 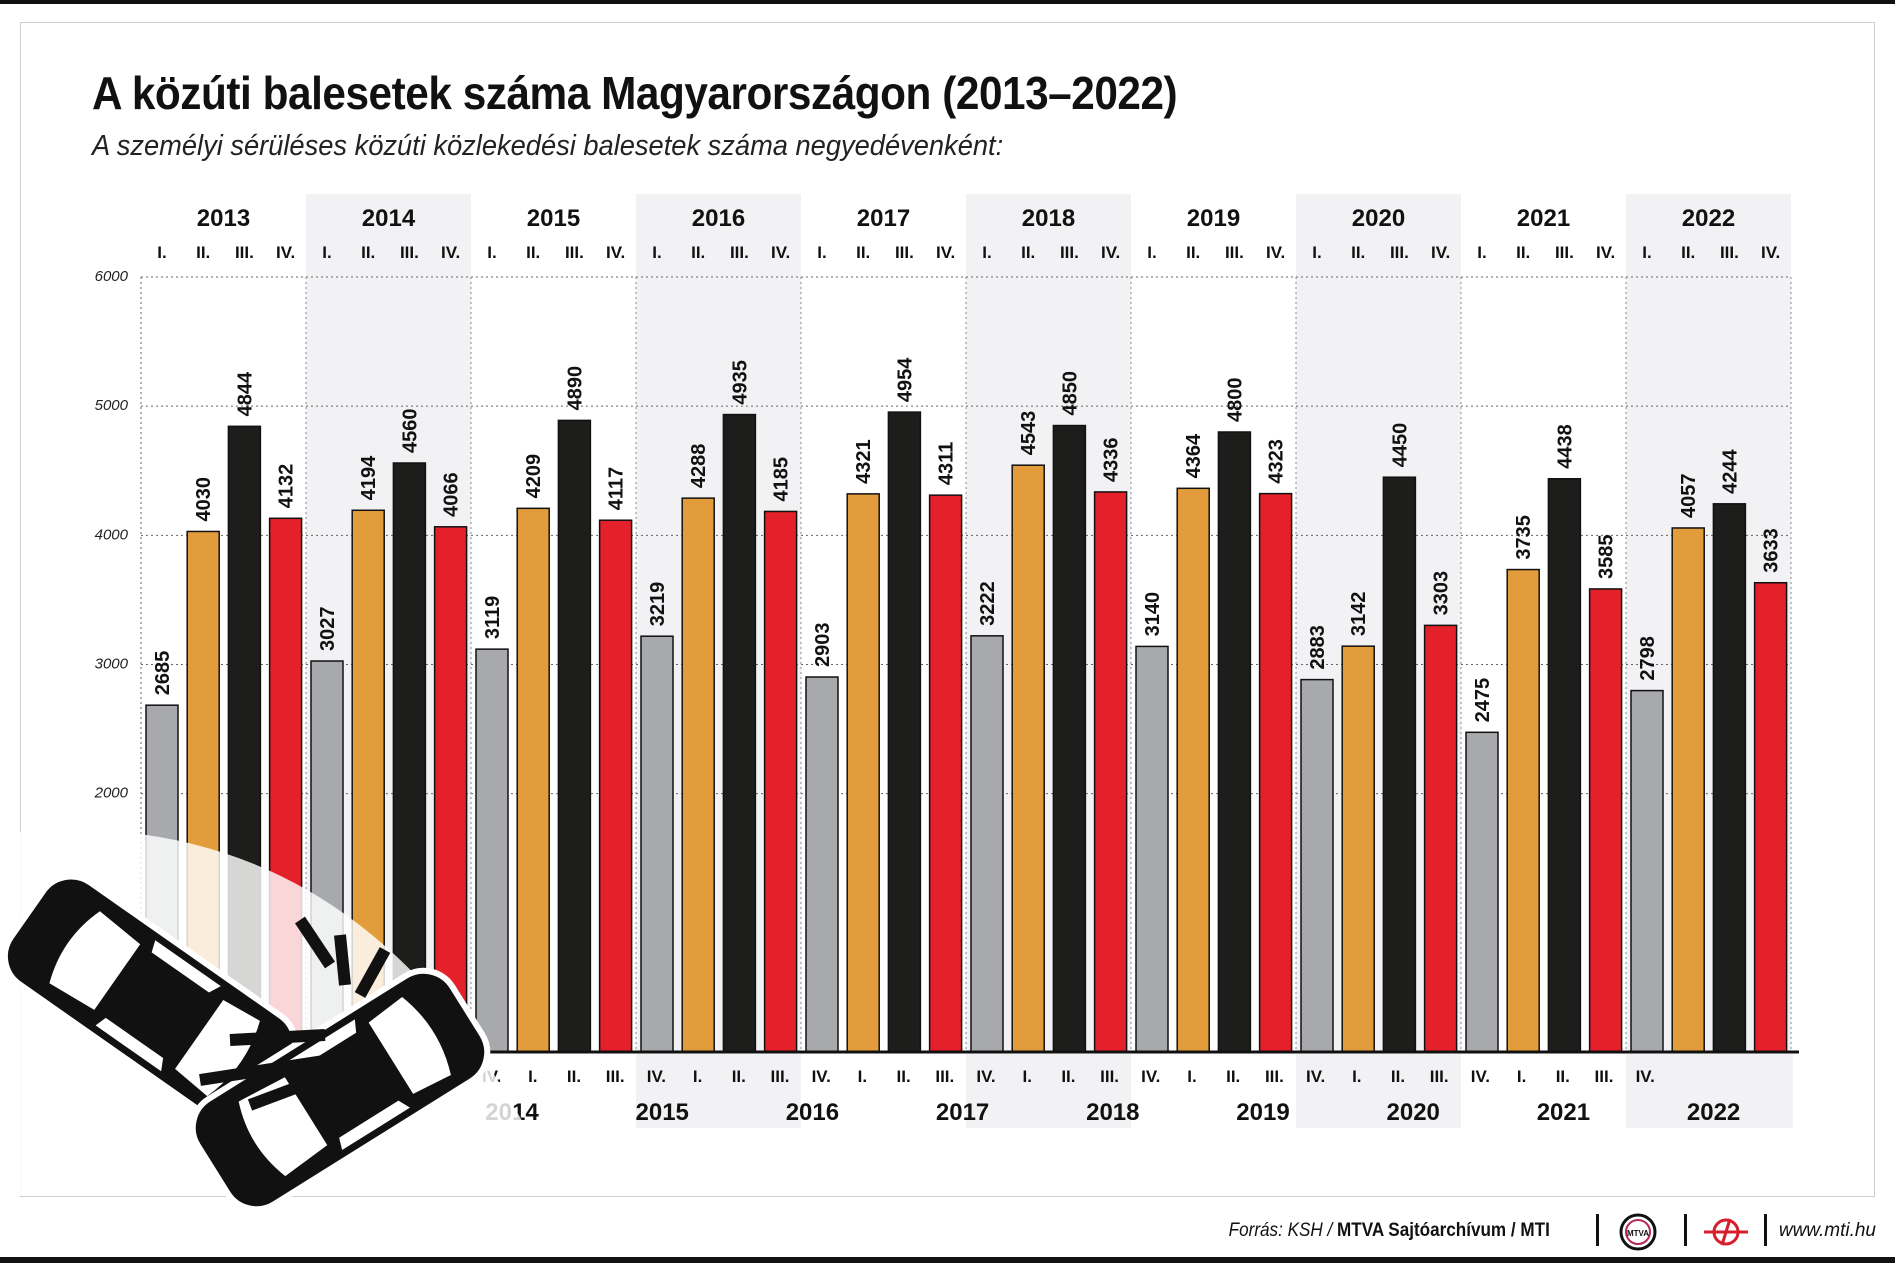 What do you see at coordinates (111, 793) in the screenshot?
I see `y-tick-label: 2000` at bounding box center [111, 793].